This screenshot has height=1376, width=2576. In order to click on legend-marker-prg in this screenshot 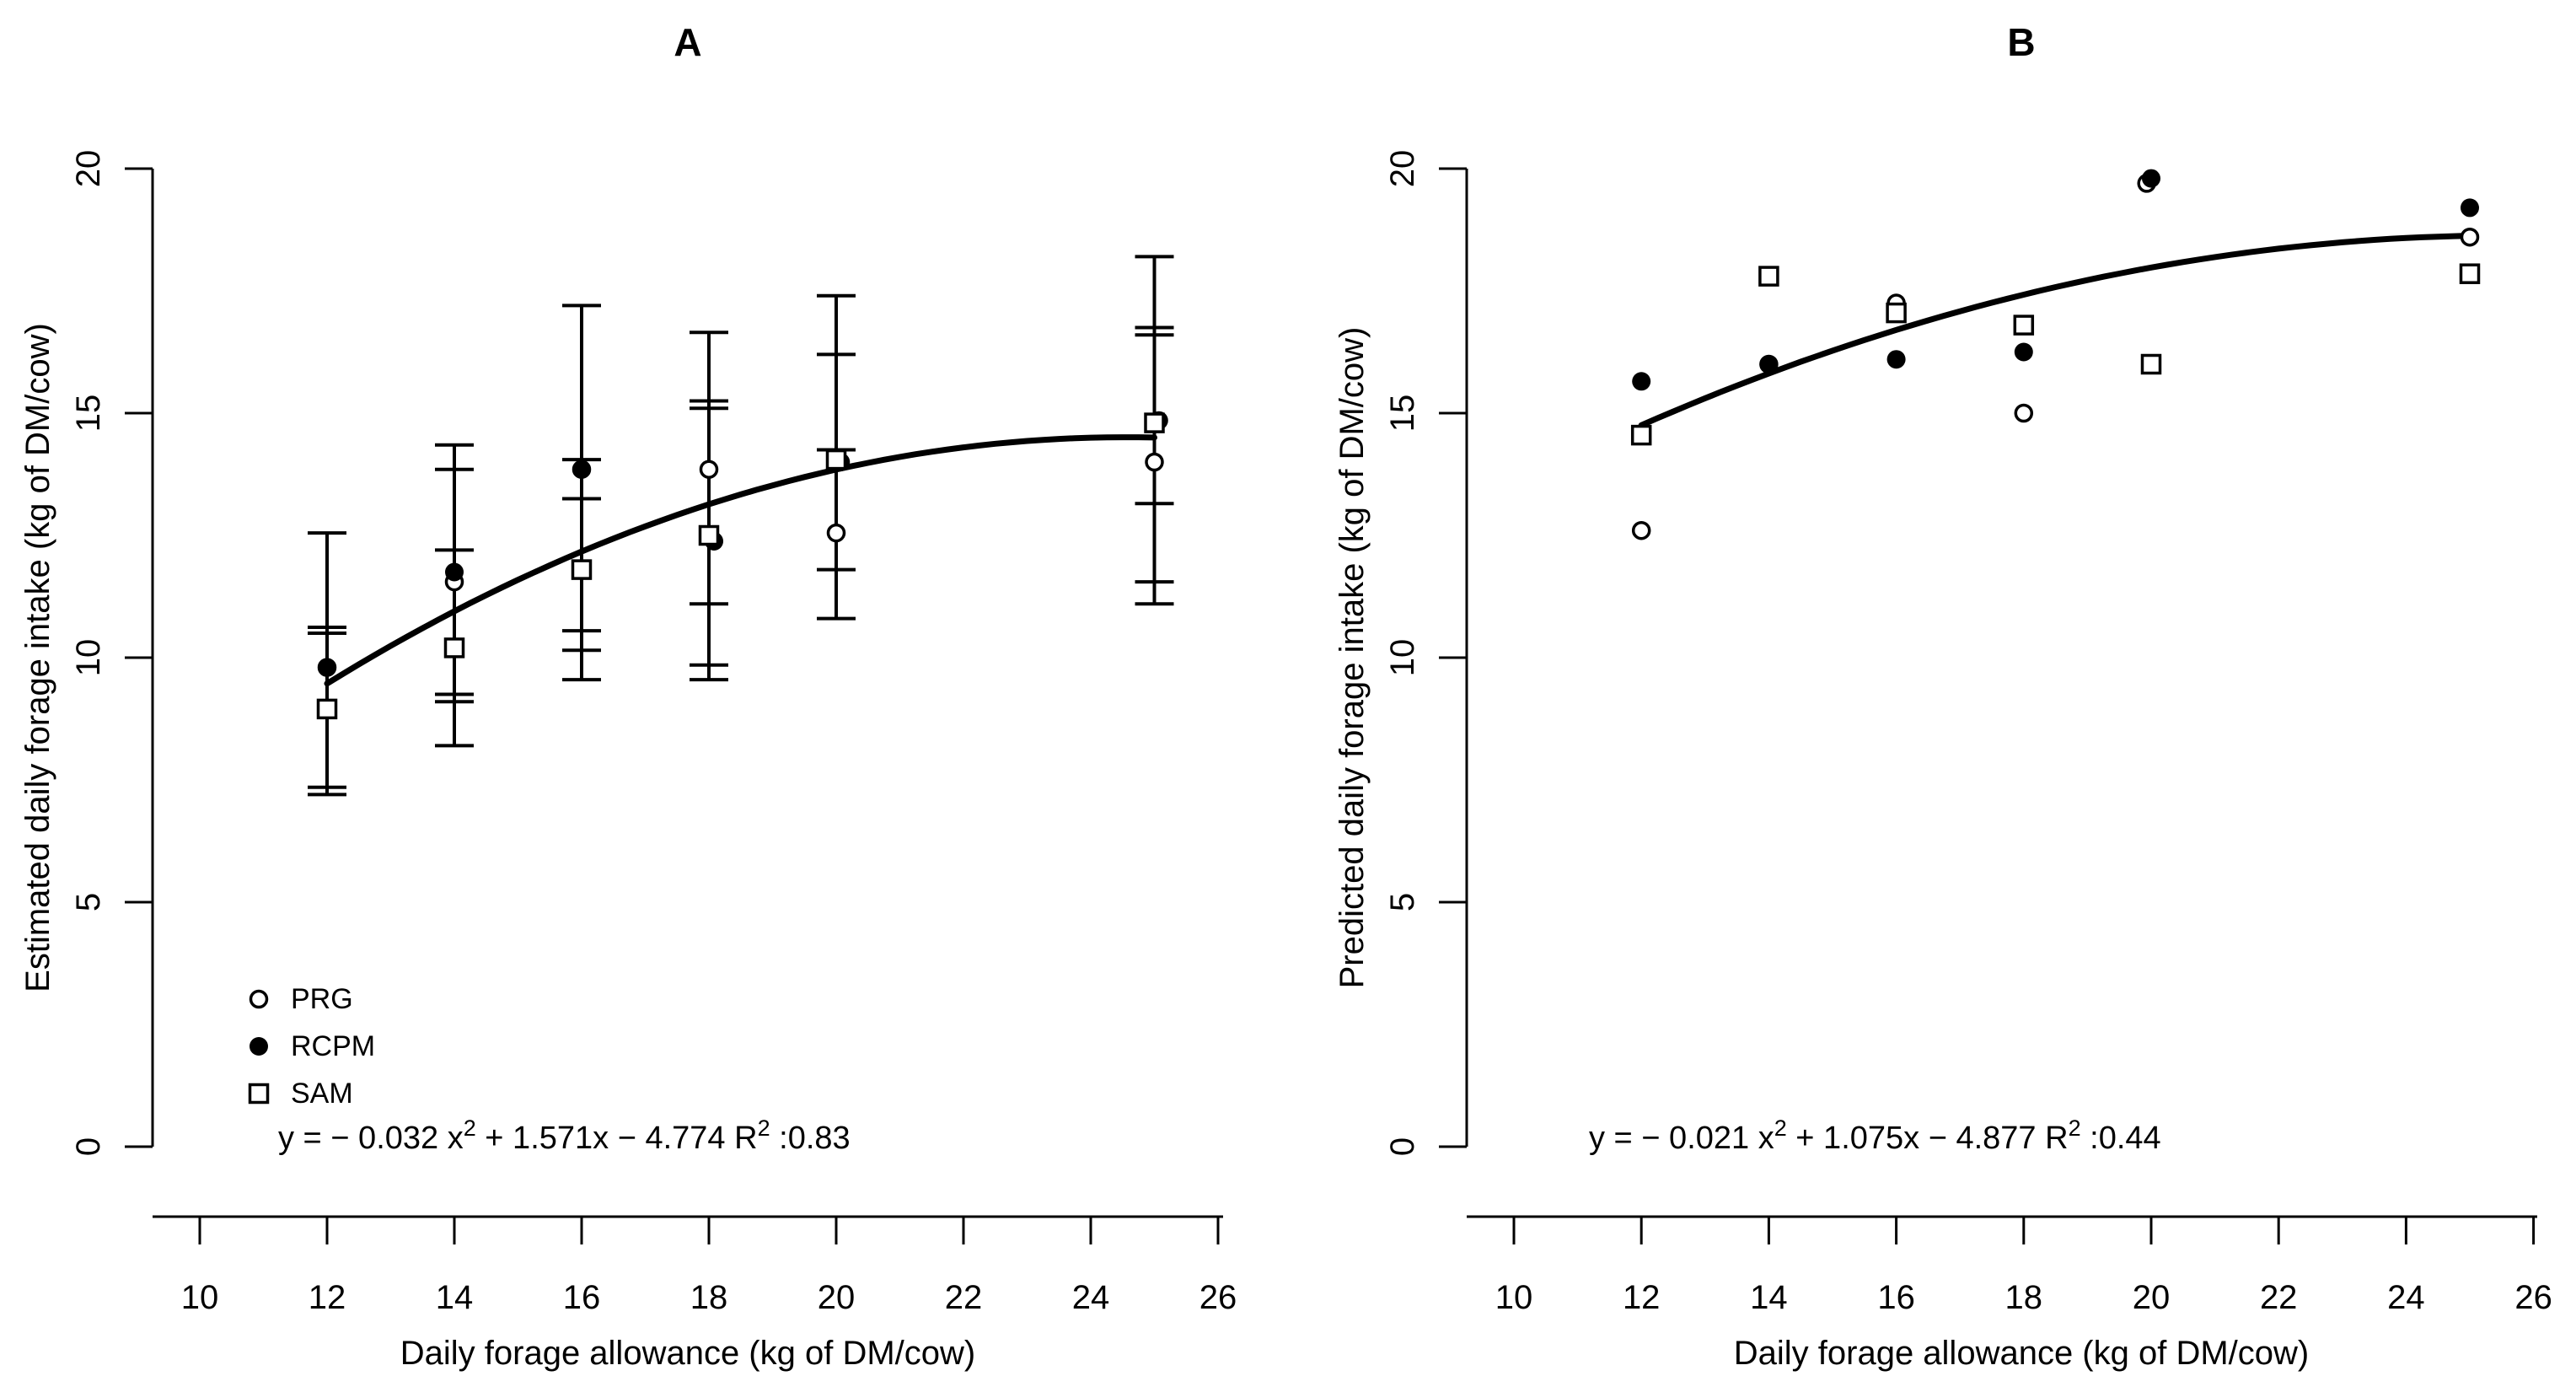, I will do `click(259, 999)`.